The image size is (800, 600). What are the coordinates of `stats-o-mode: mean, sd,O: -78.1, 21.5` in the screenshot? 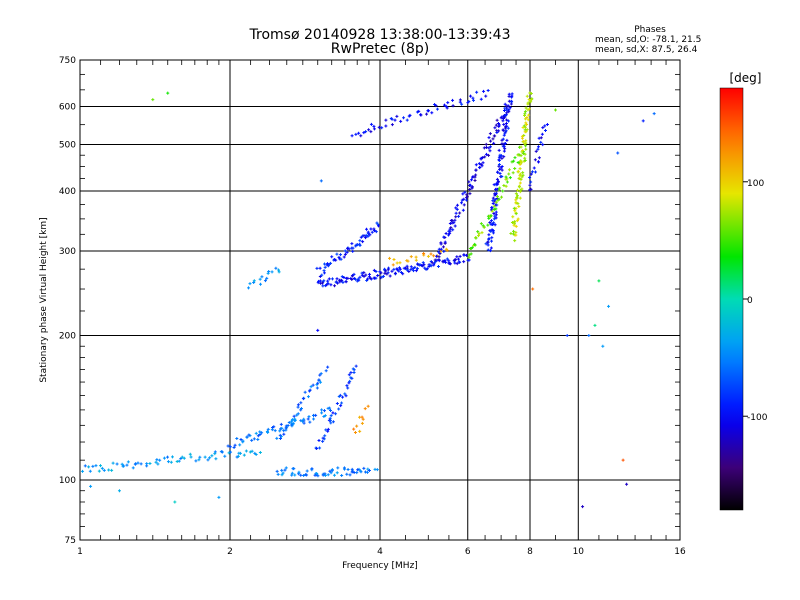 It's located at (648, 40).